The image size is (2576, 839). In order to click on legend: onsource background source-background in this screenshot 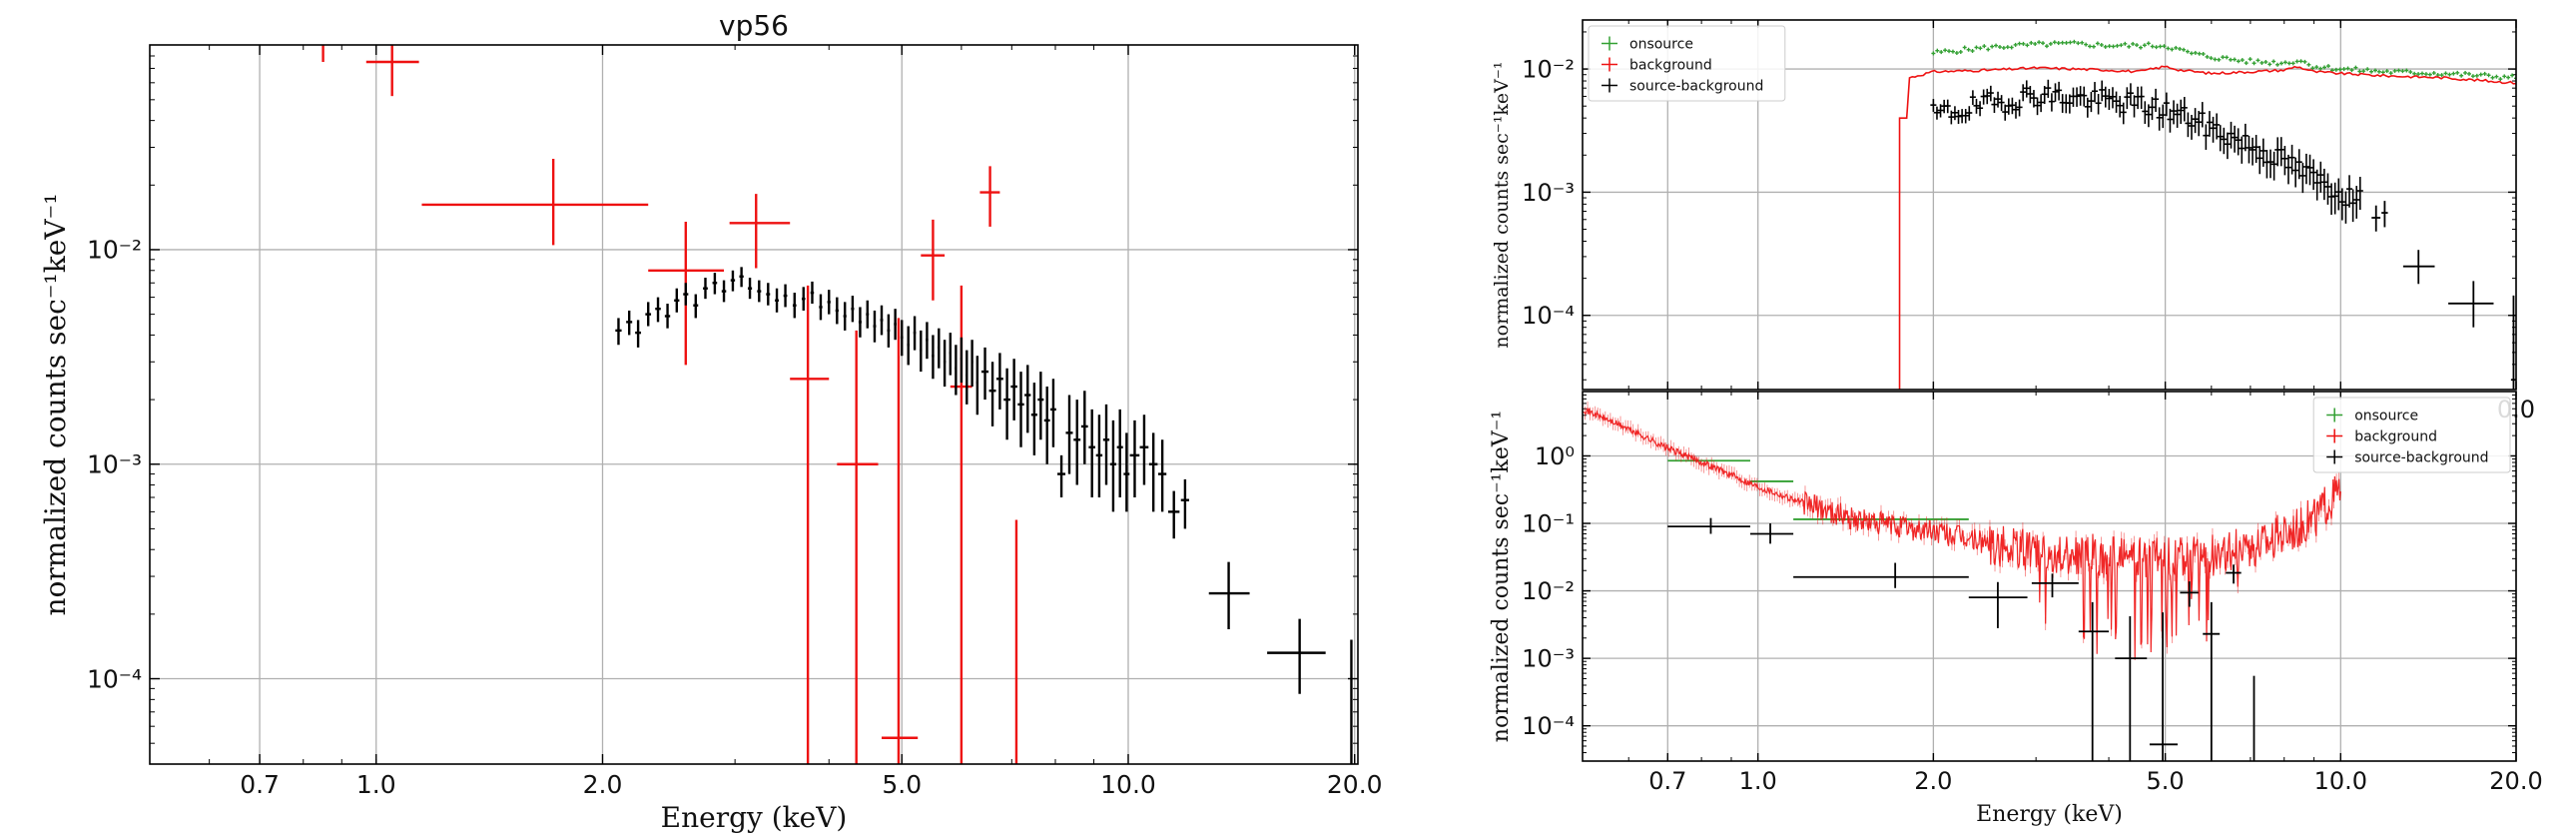, I will do `click(1687, 64)`.